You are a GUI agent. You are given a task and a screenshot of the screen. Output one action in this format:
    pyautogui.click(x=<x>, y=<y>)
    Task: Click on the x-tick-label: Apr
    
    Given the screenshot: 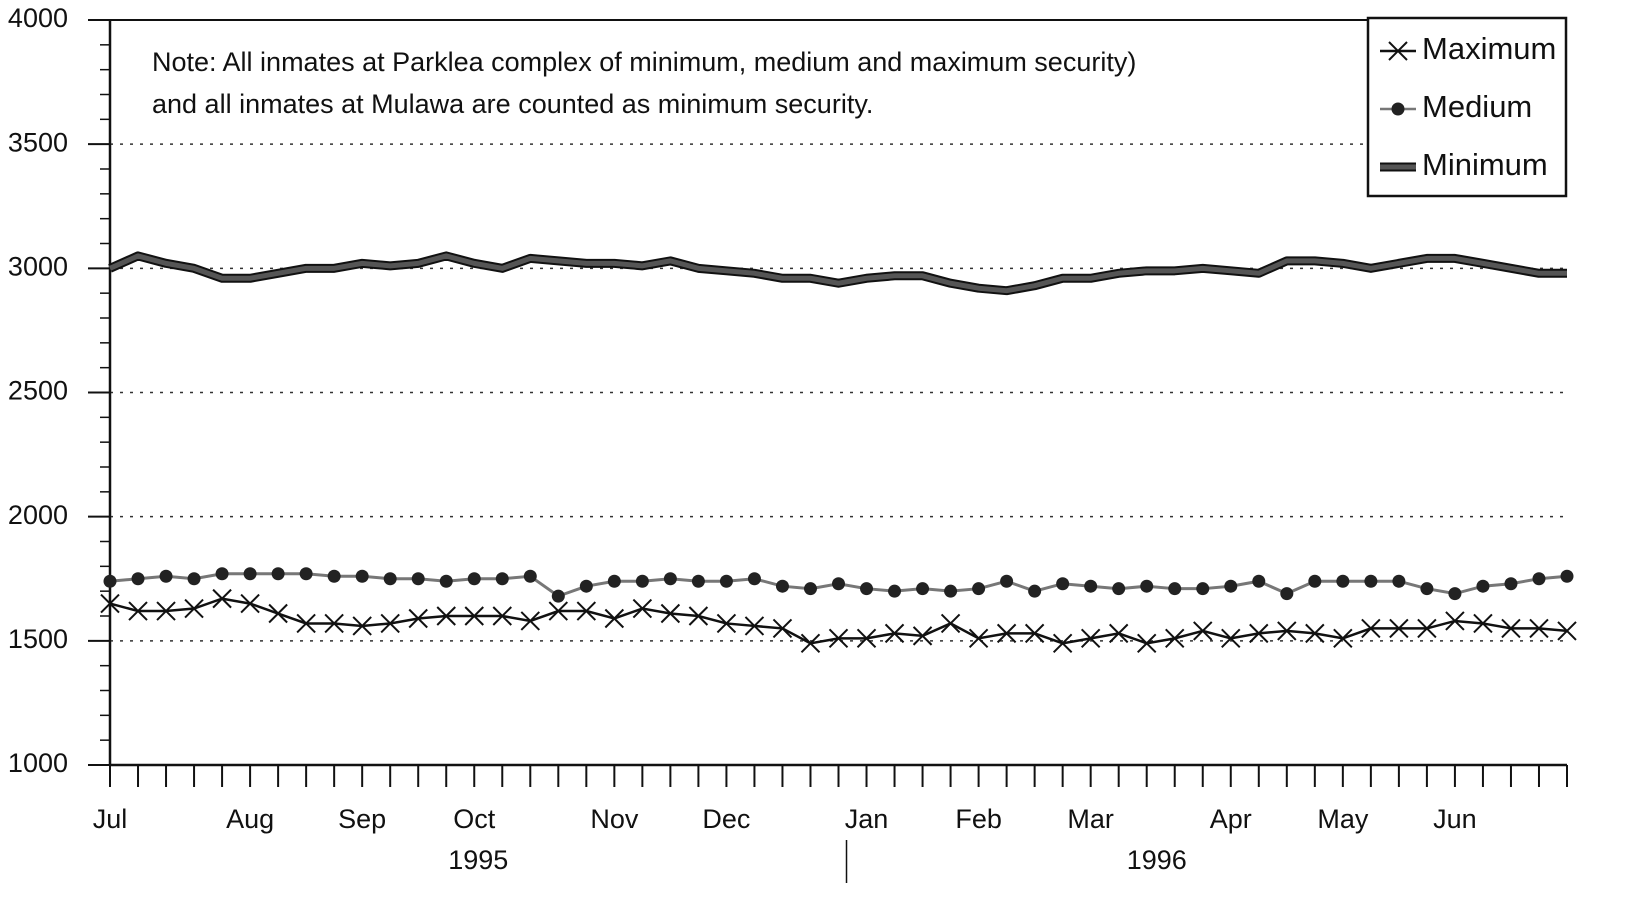 What is the action you would take?
    pyautogui.click(x=1231, y=819)
    